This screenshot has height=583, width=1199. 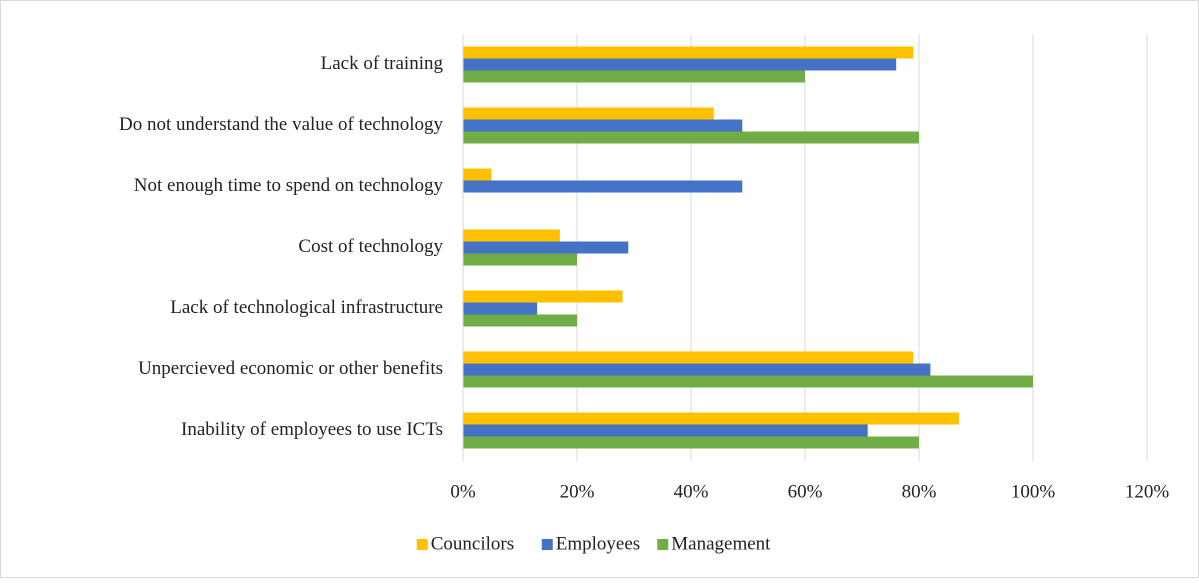 What do you see at coordinates (382, 63) in the screenshot?
I see `y-tick-label: Lack of training` at bounding box center [382, 63].